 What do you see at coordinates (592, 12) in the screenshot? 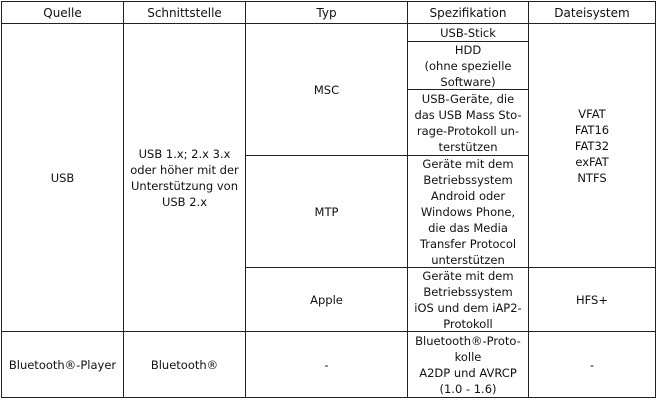
I see `header-dateisystem: Dateisystem` at bounding box center [592, 12].